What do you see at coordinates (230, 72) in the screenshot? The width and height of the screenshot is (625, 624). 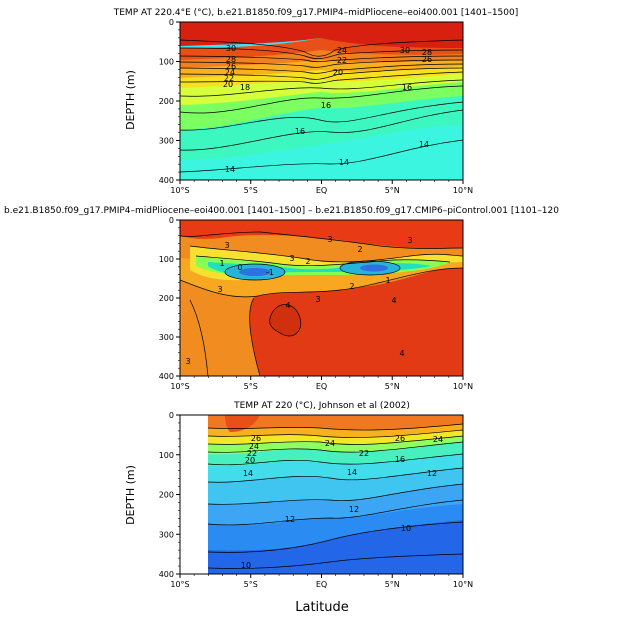 I see `p1-clabel-24: 24` at bounding box center [230, 72].